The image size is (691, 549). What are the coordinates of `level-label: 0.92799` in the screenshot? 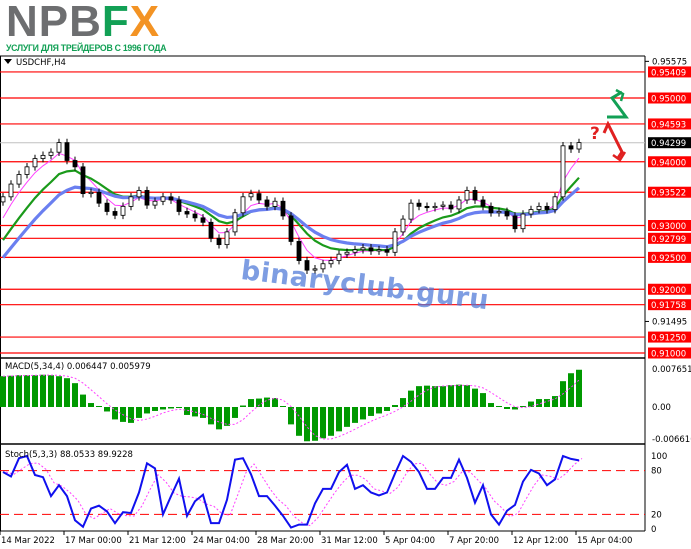 It's located at (668, 240).